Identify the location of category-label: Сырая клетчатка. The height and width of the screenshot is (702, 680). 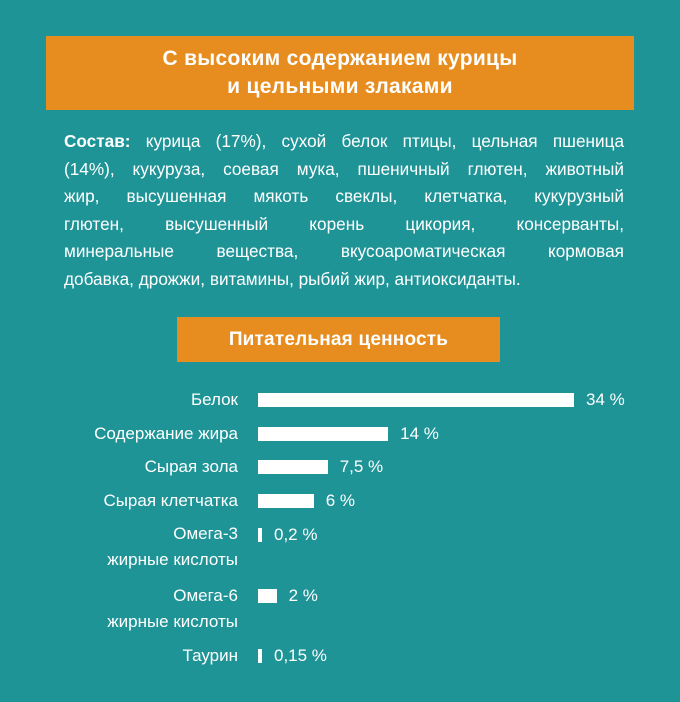
(170, 500).